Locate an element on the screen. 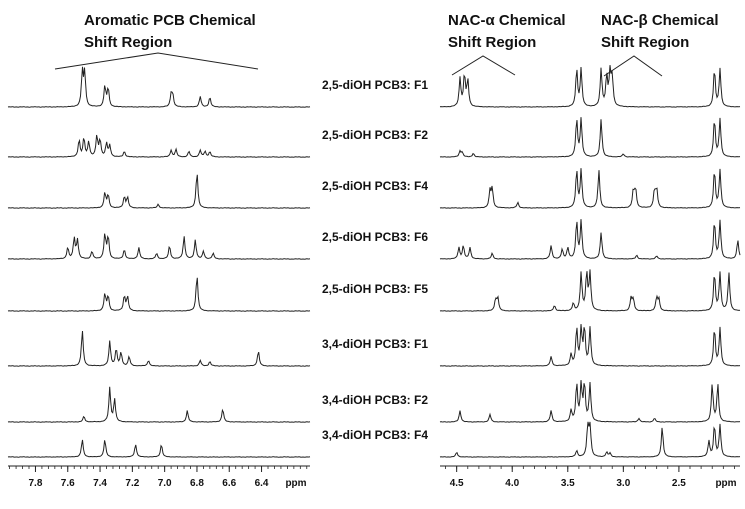 Image resolution: width=745 pixels, height=509 pixels. sample-label-7: 3,4-diOH PCB3: F2 is located at coordinates (375, 400).